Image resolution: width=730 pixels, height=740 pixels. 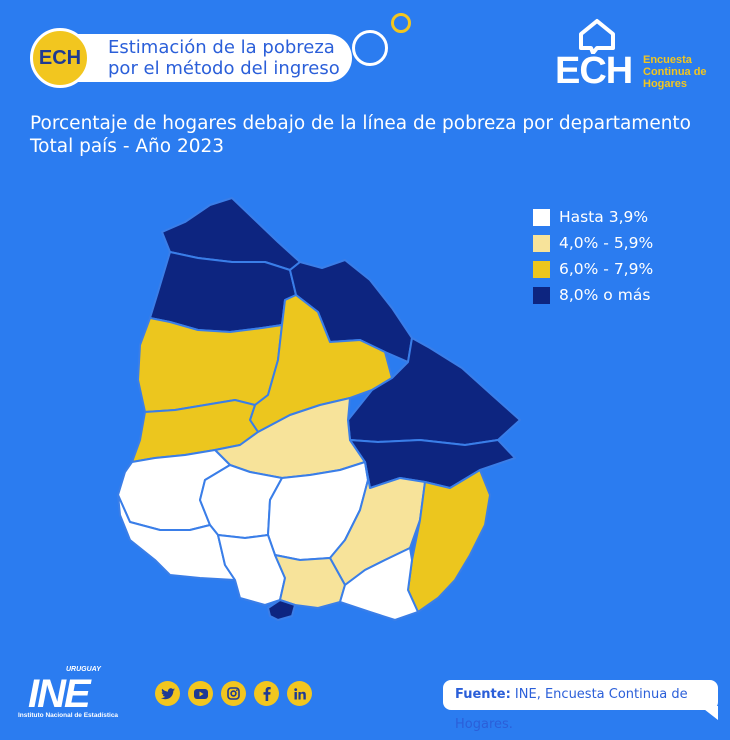 What do you see at coordinates (167, 693) in the screenshot?
I see `twitter-icon` at bounding box center [167, 693].